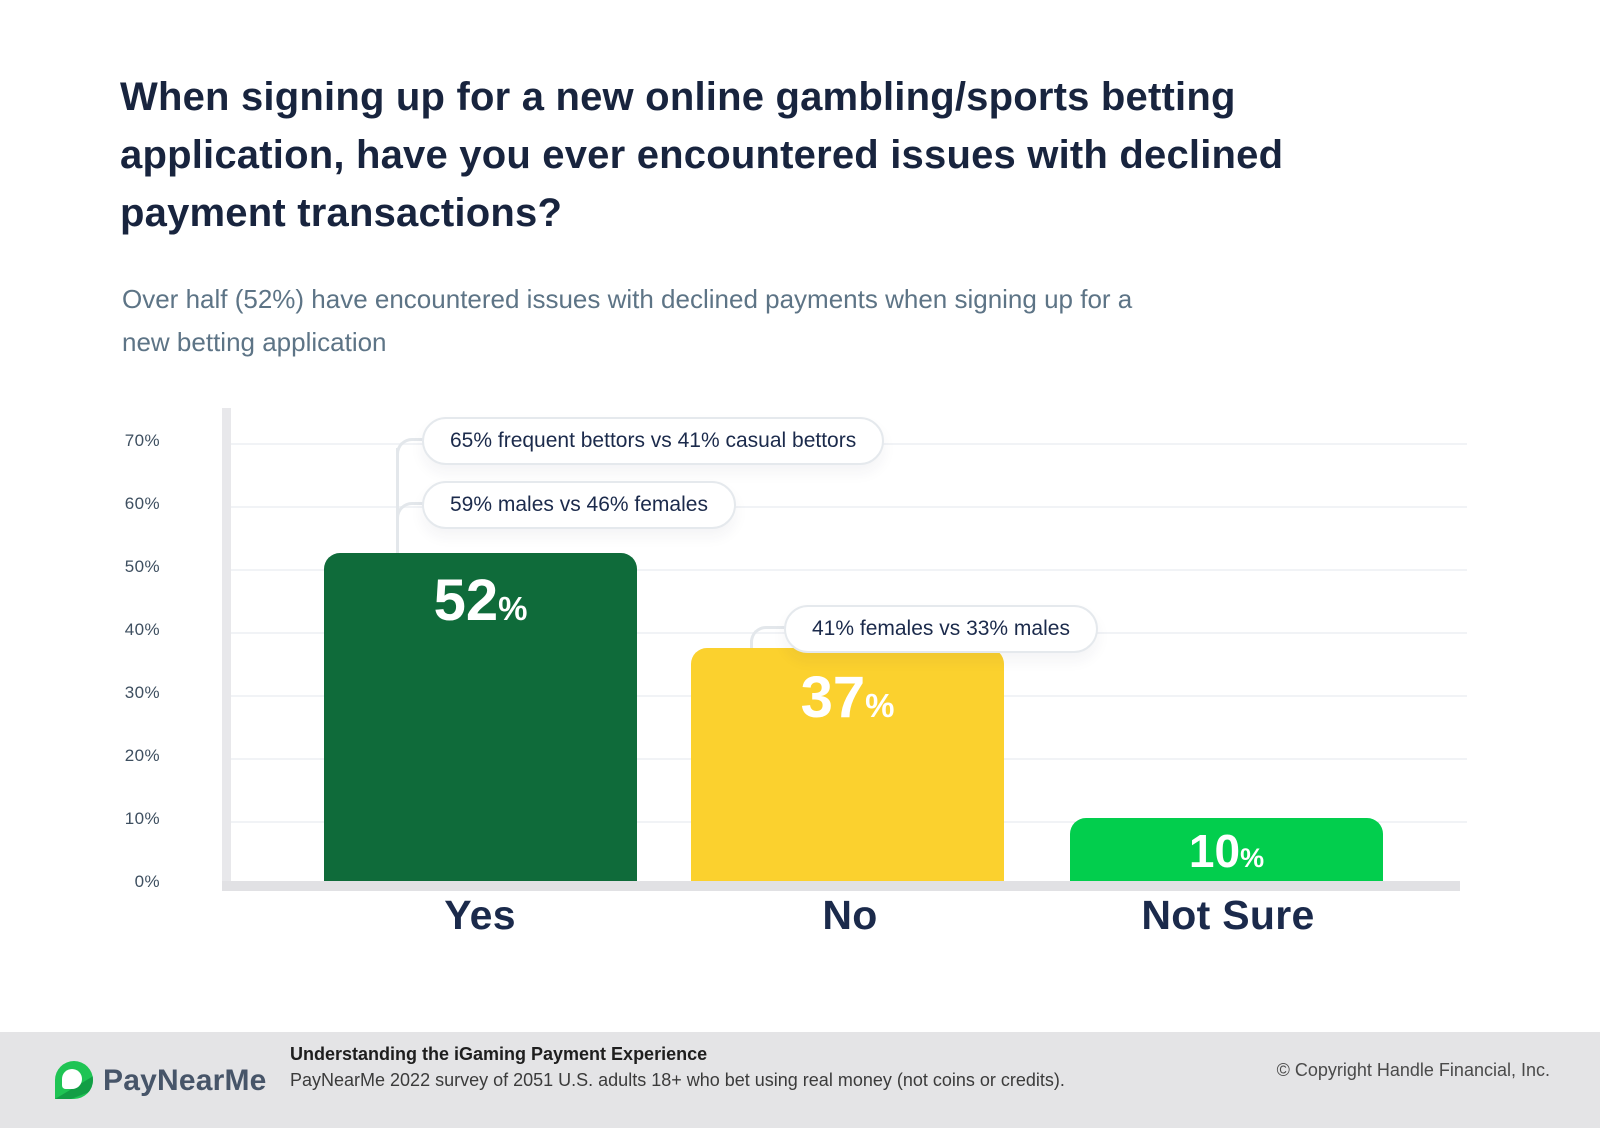  Describe the element at coordinates (142, 566) in the screenshot. I see `y-tick-50: 50%` at that location.